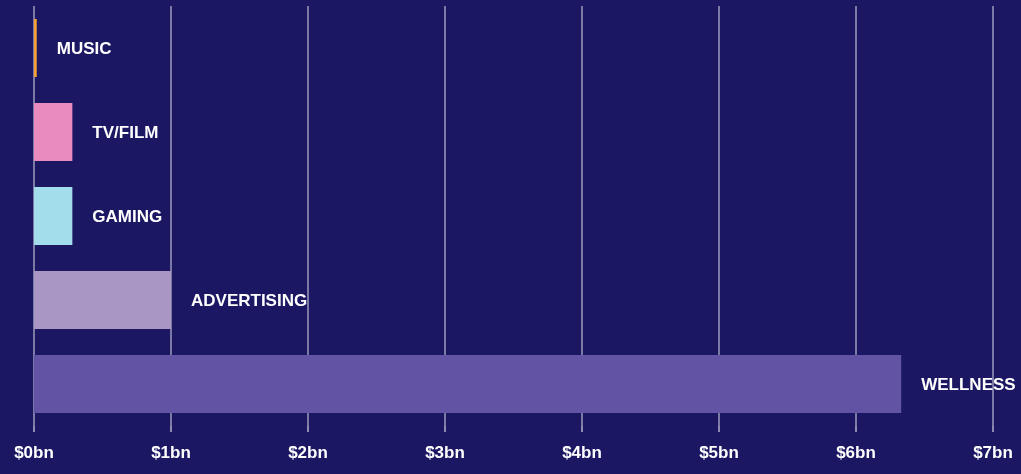 The height and width of the screenshot is (474, 1021). What do you see at coordinates (993, 453) in the screenshot?
I see `x-tick-label: $7bn` at bounding box center [993, 453].